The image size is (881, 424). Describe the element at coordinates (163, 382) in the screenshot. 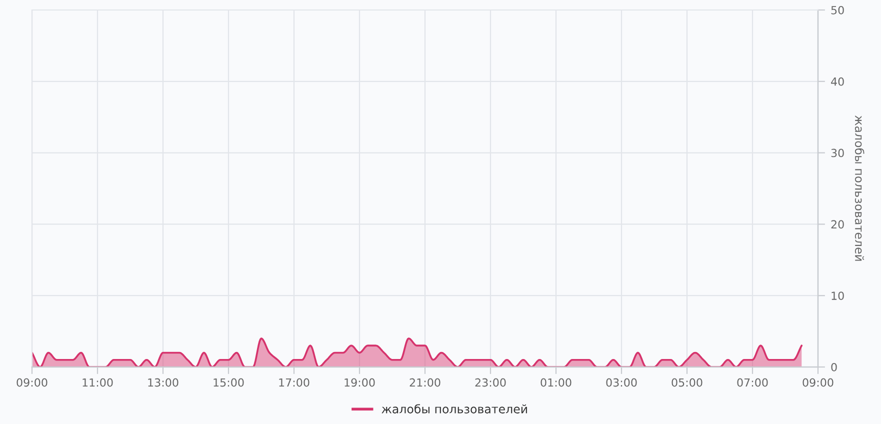

I see `x-tick-label: 13:00` at that location.